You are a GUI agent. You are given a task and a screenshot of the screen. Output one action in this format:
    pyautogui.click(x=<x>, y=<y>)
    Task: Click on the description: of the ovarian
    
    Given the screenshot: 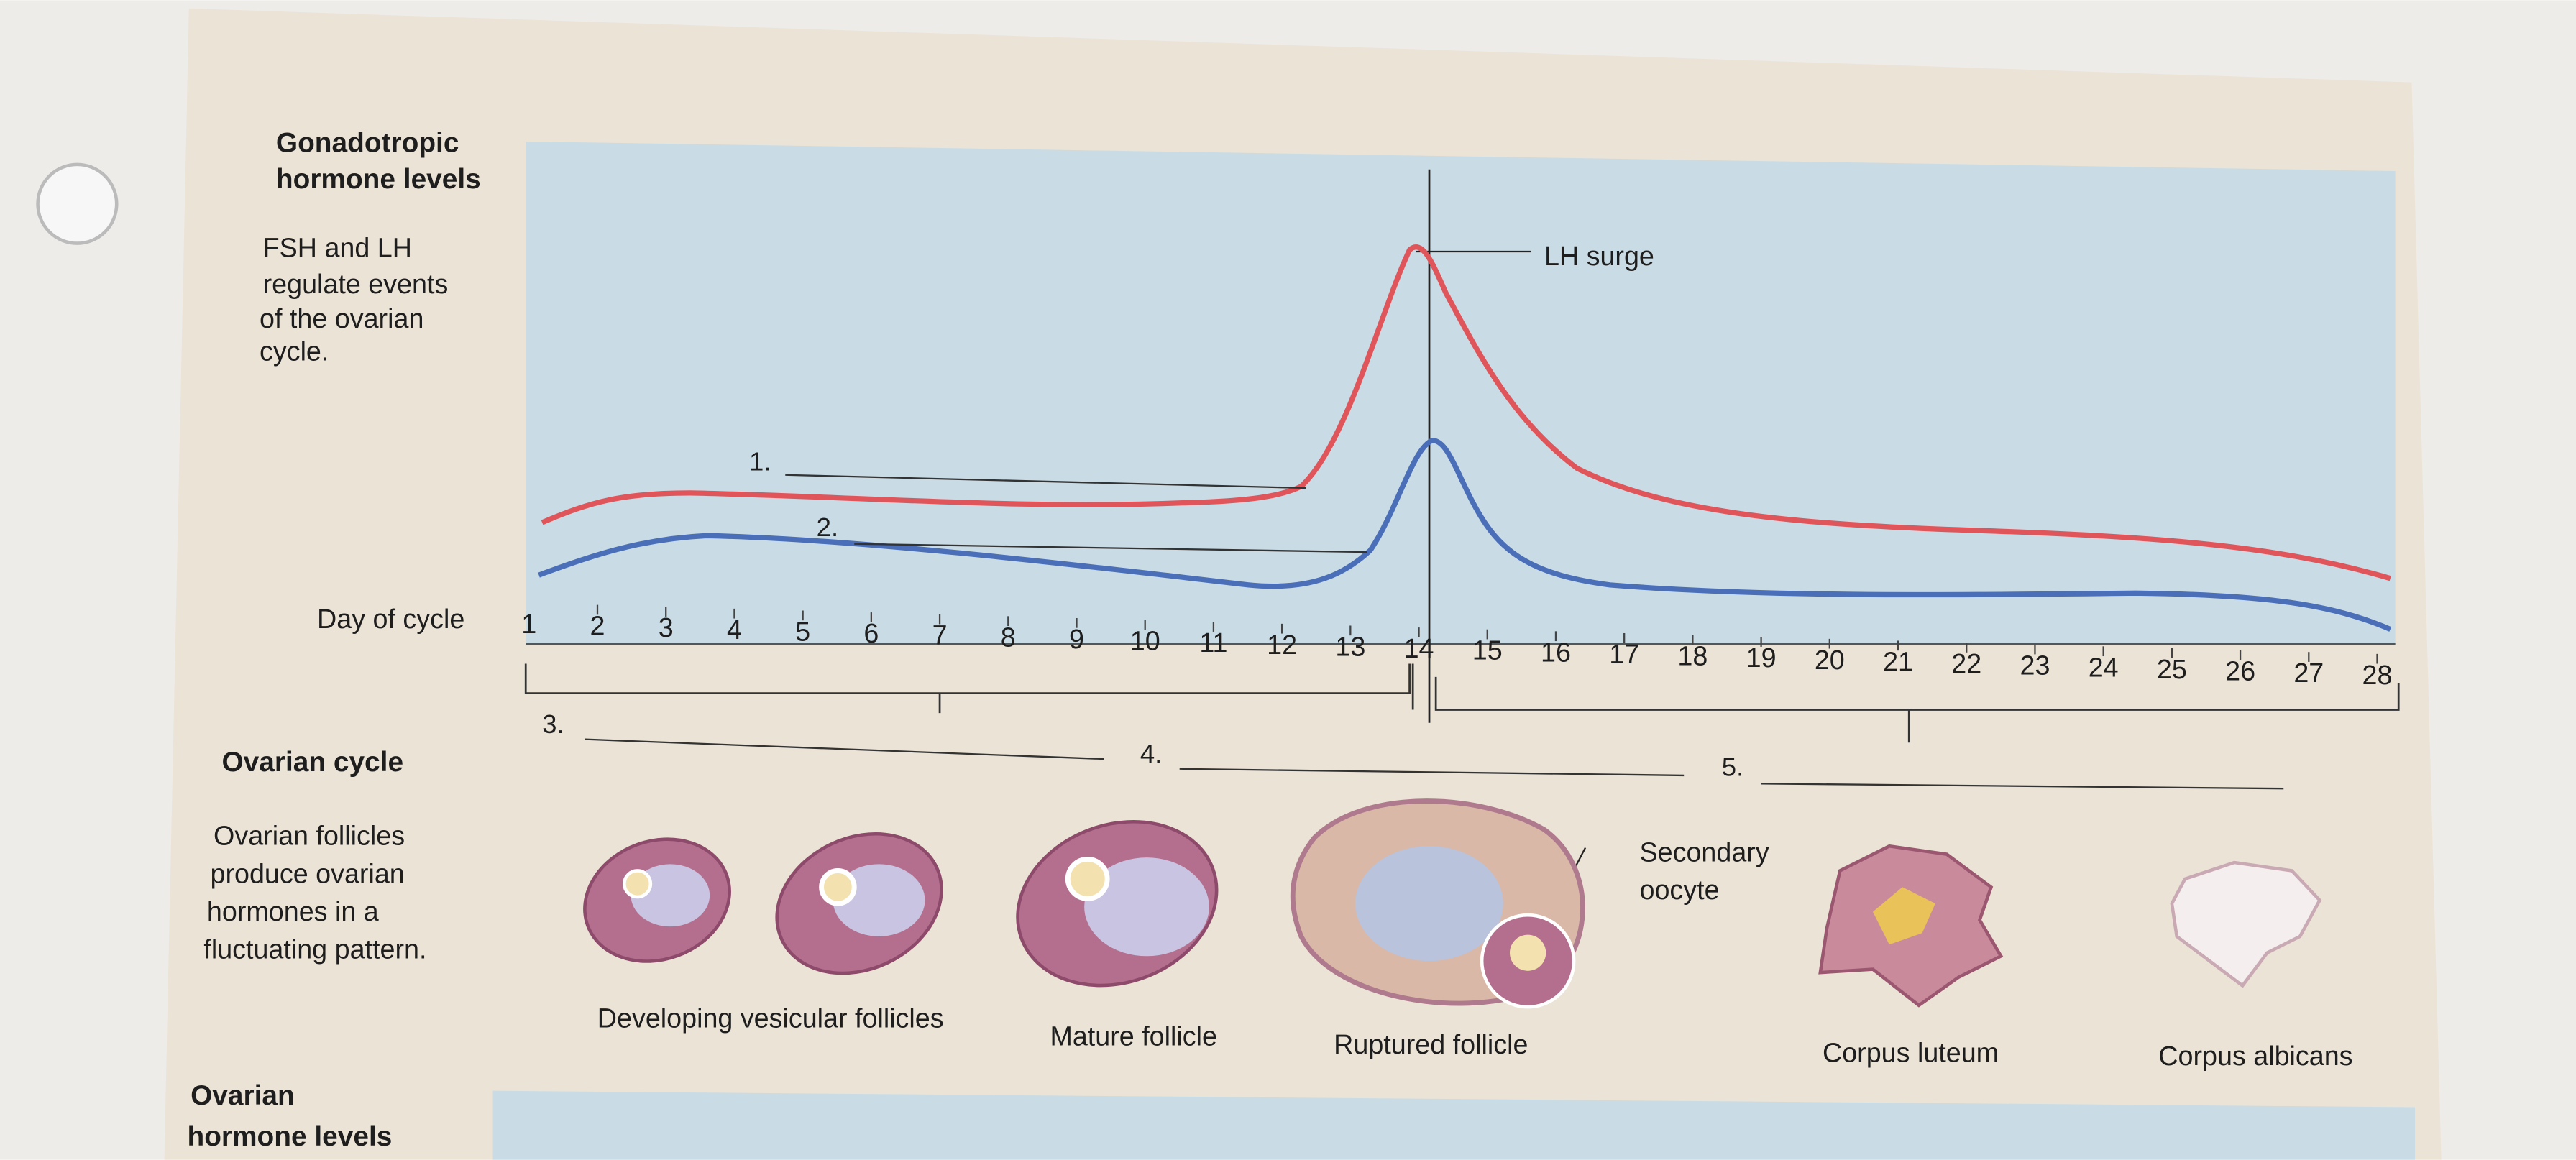 What is the action you would take?
    pyautogui.click(x=341, y=318)
    